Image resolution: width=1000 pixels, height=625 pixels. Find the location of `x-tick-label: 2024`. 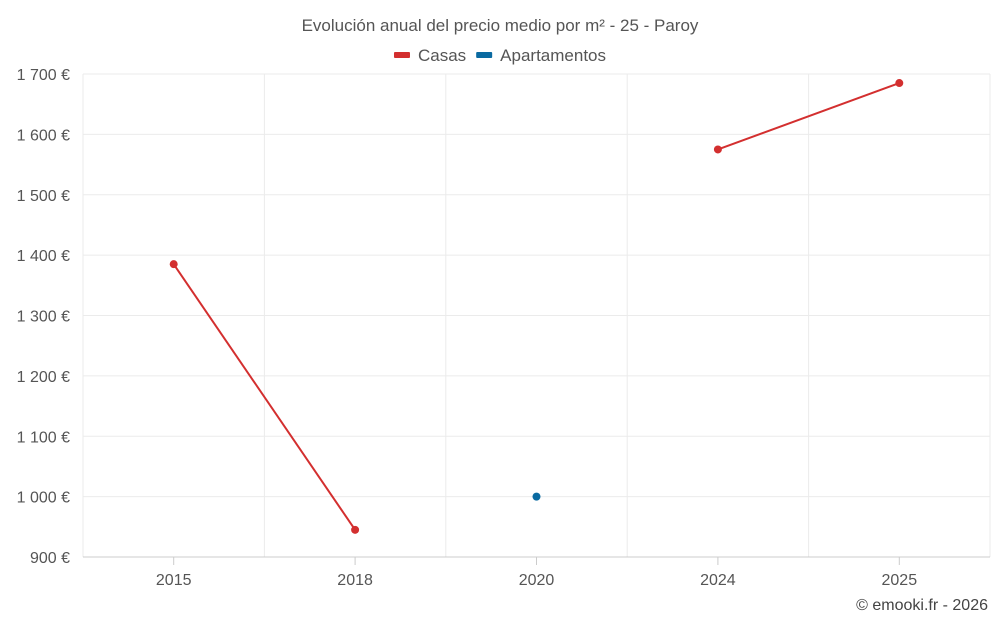

x-tick-label: 2024 is located at coordinates (718, 580).